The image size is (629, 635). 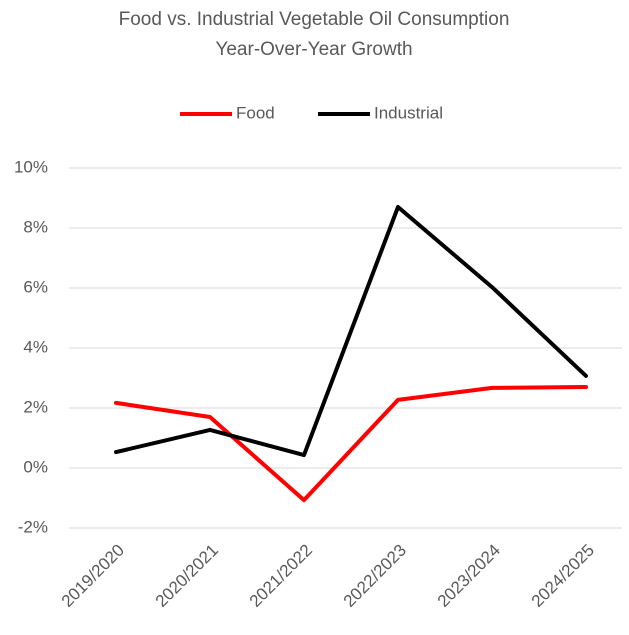 I want to click on x-tick-label: 2020/2021, so click(x=187, y=576).